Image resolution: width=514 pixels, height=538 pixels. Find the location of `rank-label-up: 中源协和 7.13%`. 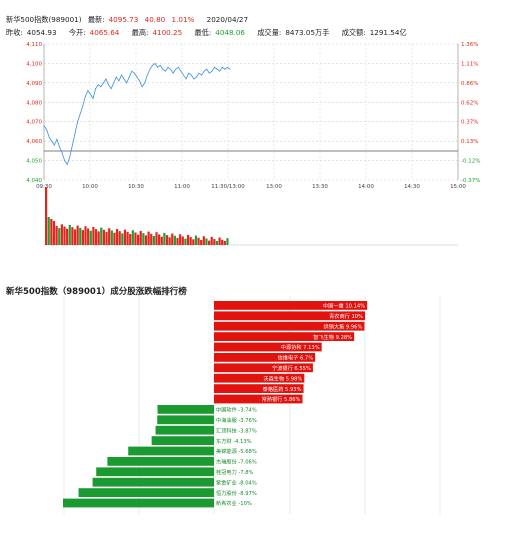

rank-label-up: 中源协和 7.13% is located at coordinates (300, 347).